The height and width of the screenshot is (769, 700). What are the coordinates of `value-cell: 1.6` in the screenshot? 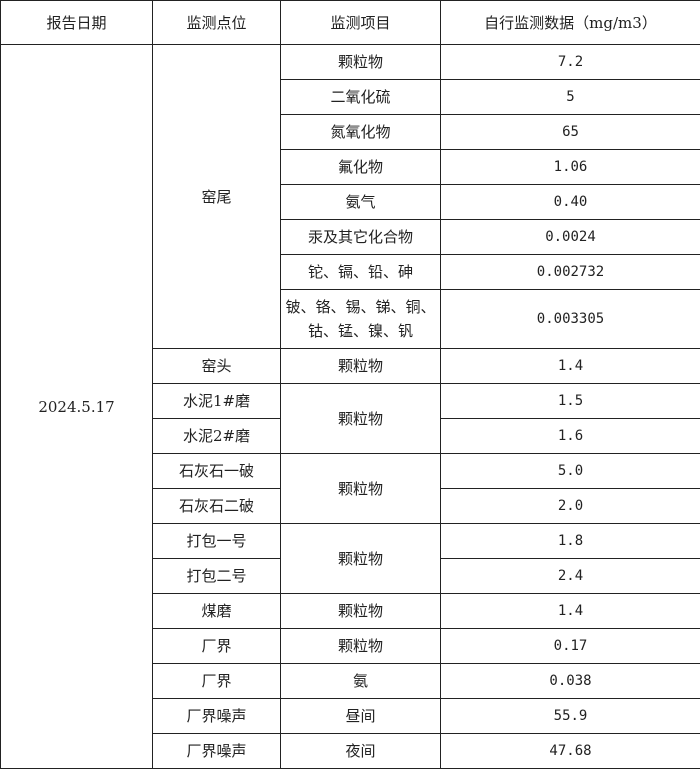 It's located at (570, 436).